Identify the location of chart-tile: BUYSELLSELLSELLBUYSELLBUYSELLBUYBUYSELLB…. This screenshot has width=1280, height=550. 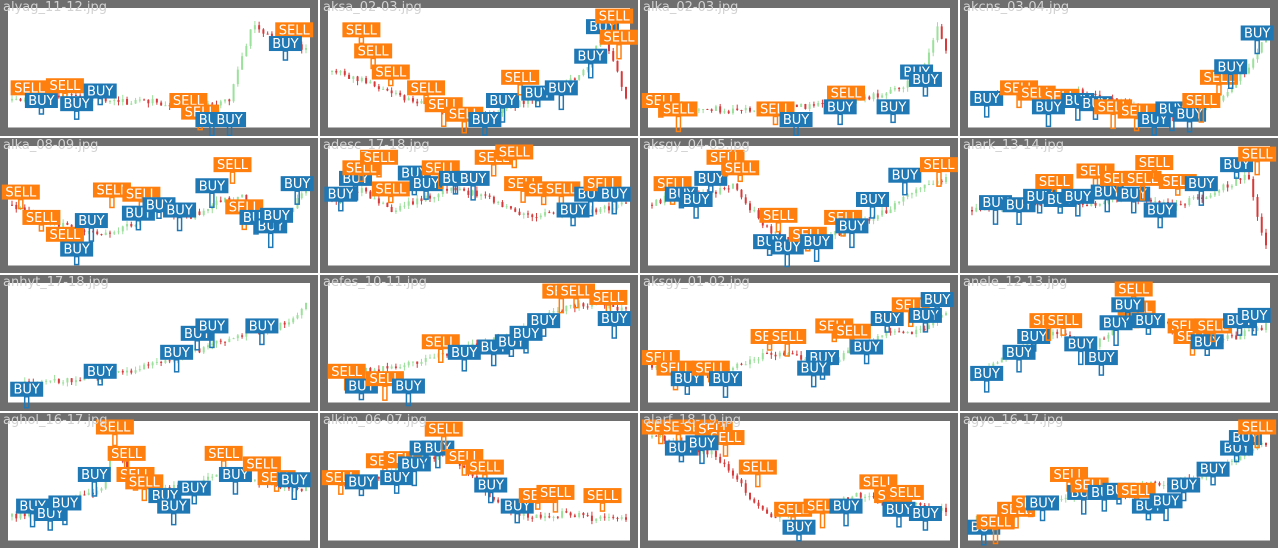
(1119, 480).